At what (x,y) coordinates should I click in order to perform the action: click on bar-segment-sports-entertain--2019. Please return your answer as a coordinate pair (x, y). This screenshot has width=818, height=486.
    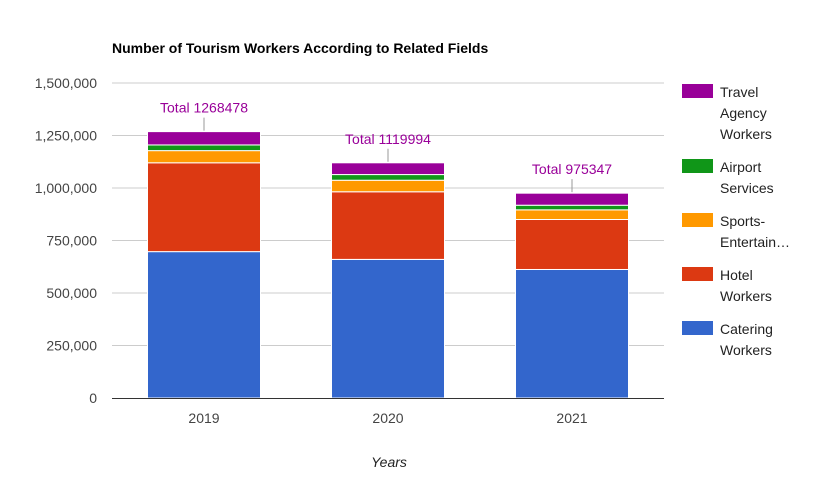
    Looking at the image, I should click on (204, 157).